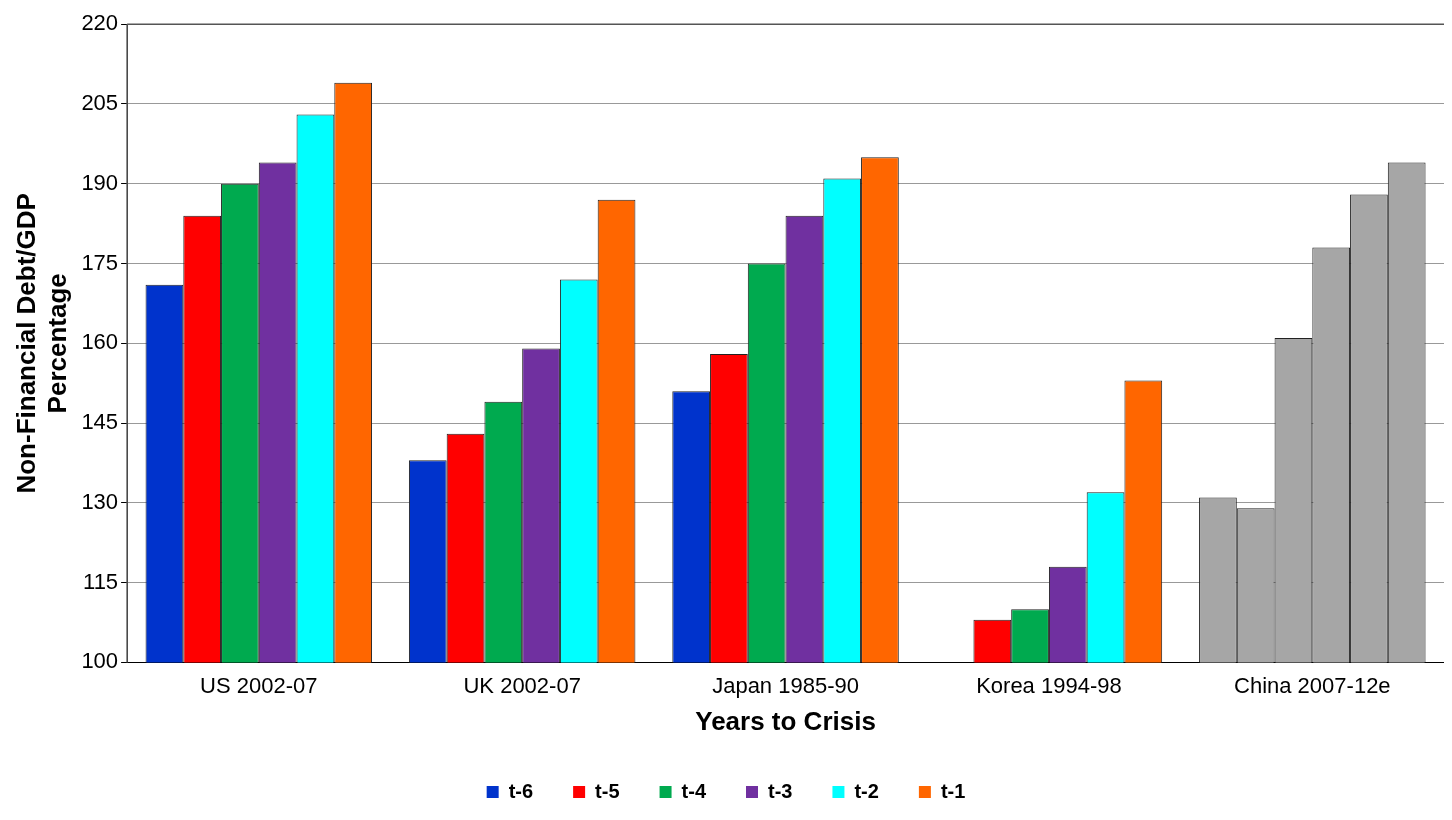 This screenshot has height=820, width=1452. Describe the element at coordinates (100, 501) in the screenshot. I see `y-tick-label: 130` at that location.